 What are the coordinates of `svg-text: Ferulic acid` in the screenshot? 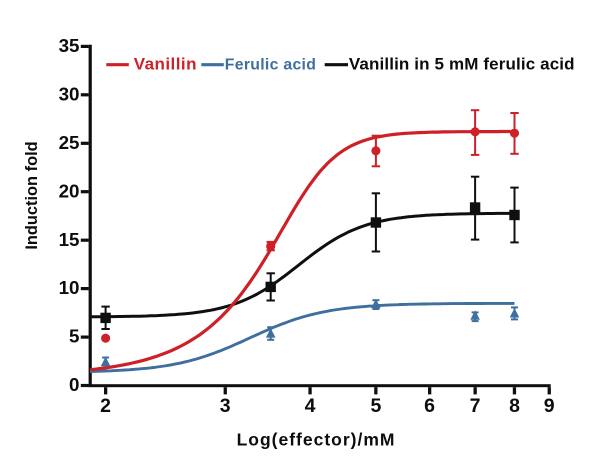 It's located at (270, 65).